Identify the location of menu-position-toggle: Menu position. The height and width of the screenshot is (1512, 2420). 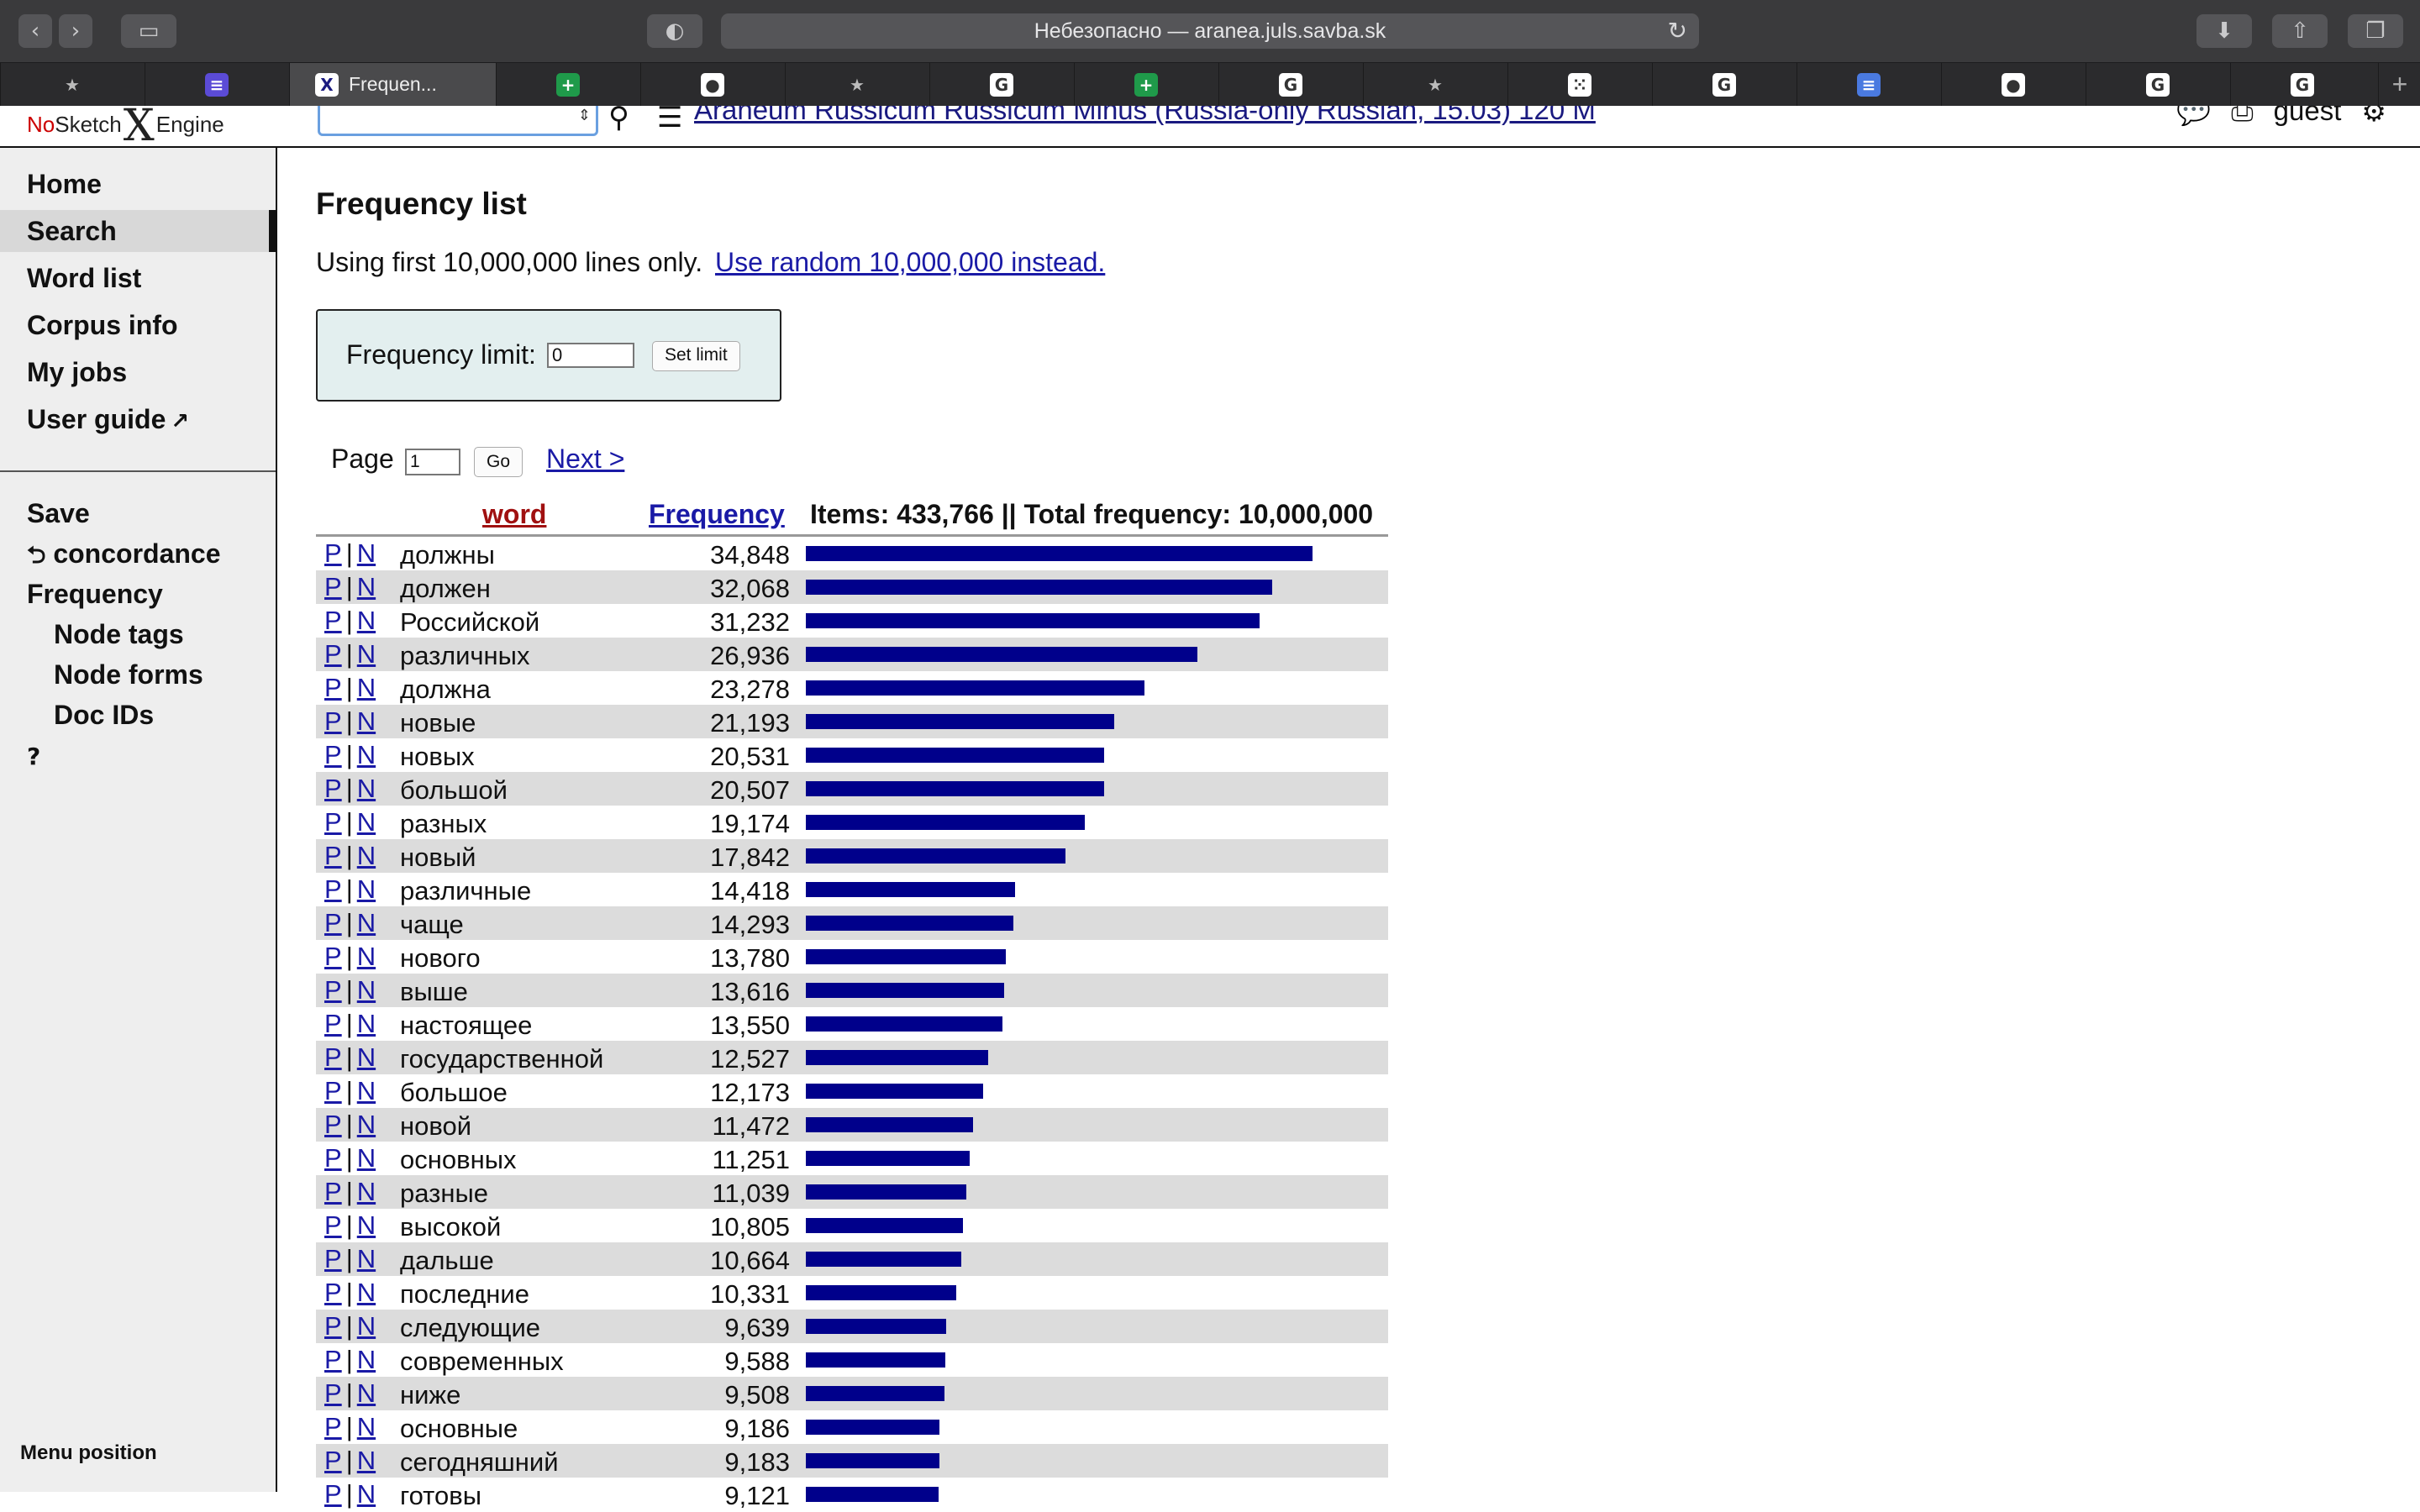
(88, 1452).